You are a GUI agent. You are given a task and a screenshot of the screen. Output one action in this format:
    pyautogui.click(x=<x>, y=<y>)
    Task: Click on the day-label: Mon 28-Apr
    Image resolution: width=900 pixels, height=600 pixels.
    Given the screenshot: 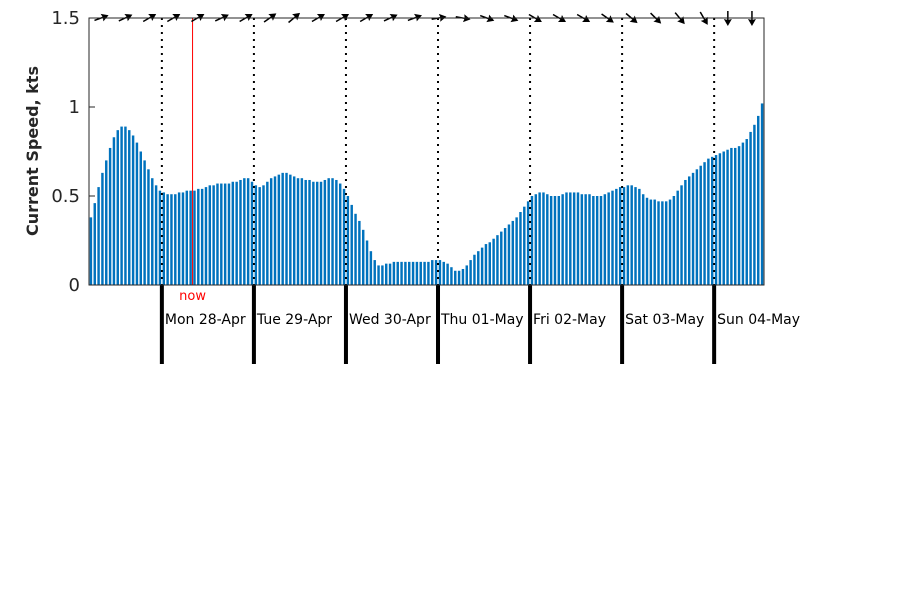 What is the action you would take?
    pyautogui.click(x=205, y=320)
    